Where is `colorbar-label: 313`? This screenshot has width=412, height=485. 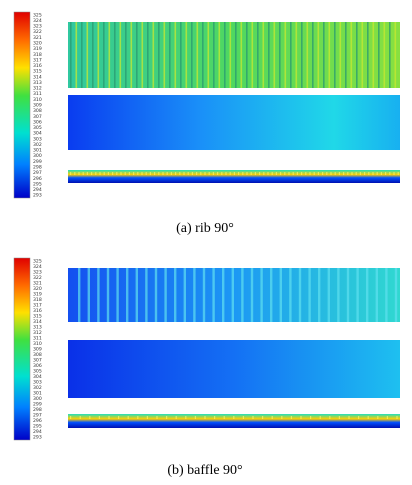
colorbar-label: 313 is located at coordinates (37, 327).